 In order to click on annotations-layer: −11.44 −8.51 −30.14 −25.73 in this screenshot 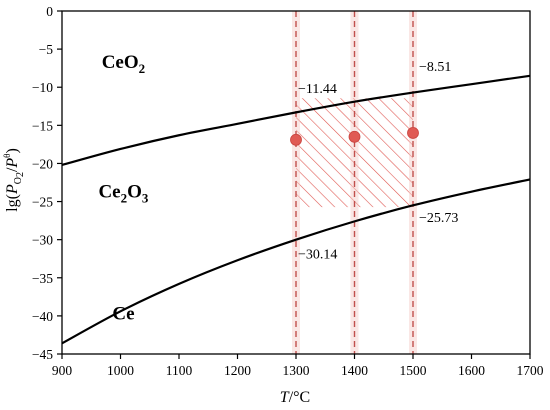, I will do `click(378, 161)`.